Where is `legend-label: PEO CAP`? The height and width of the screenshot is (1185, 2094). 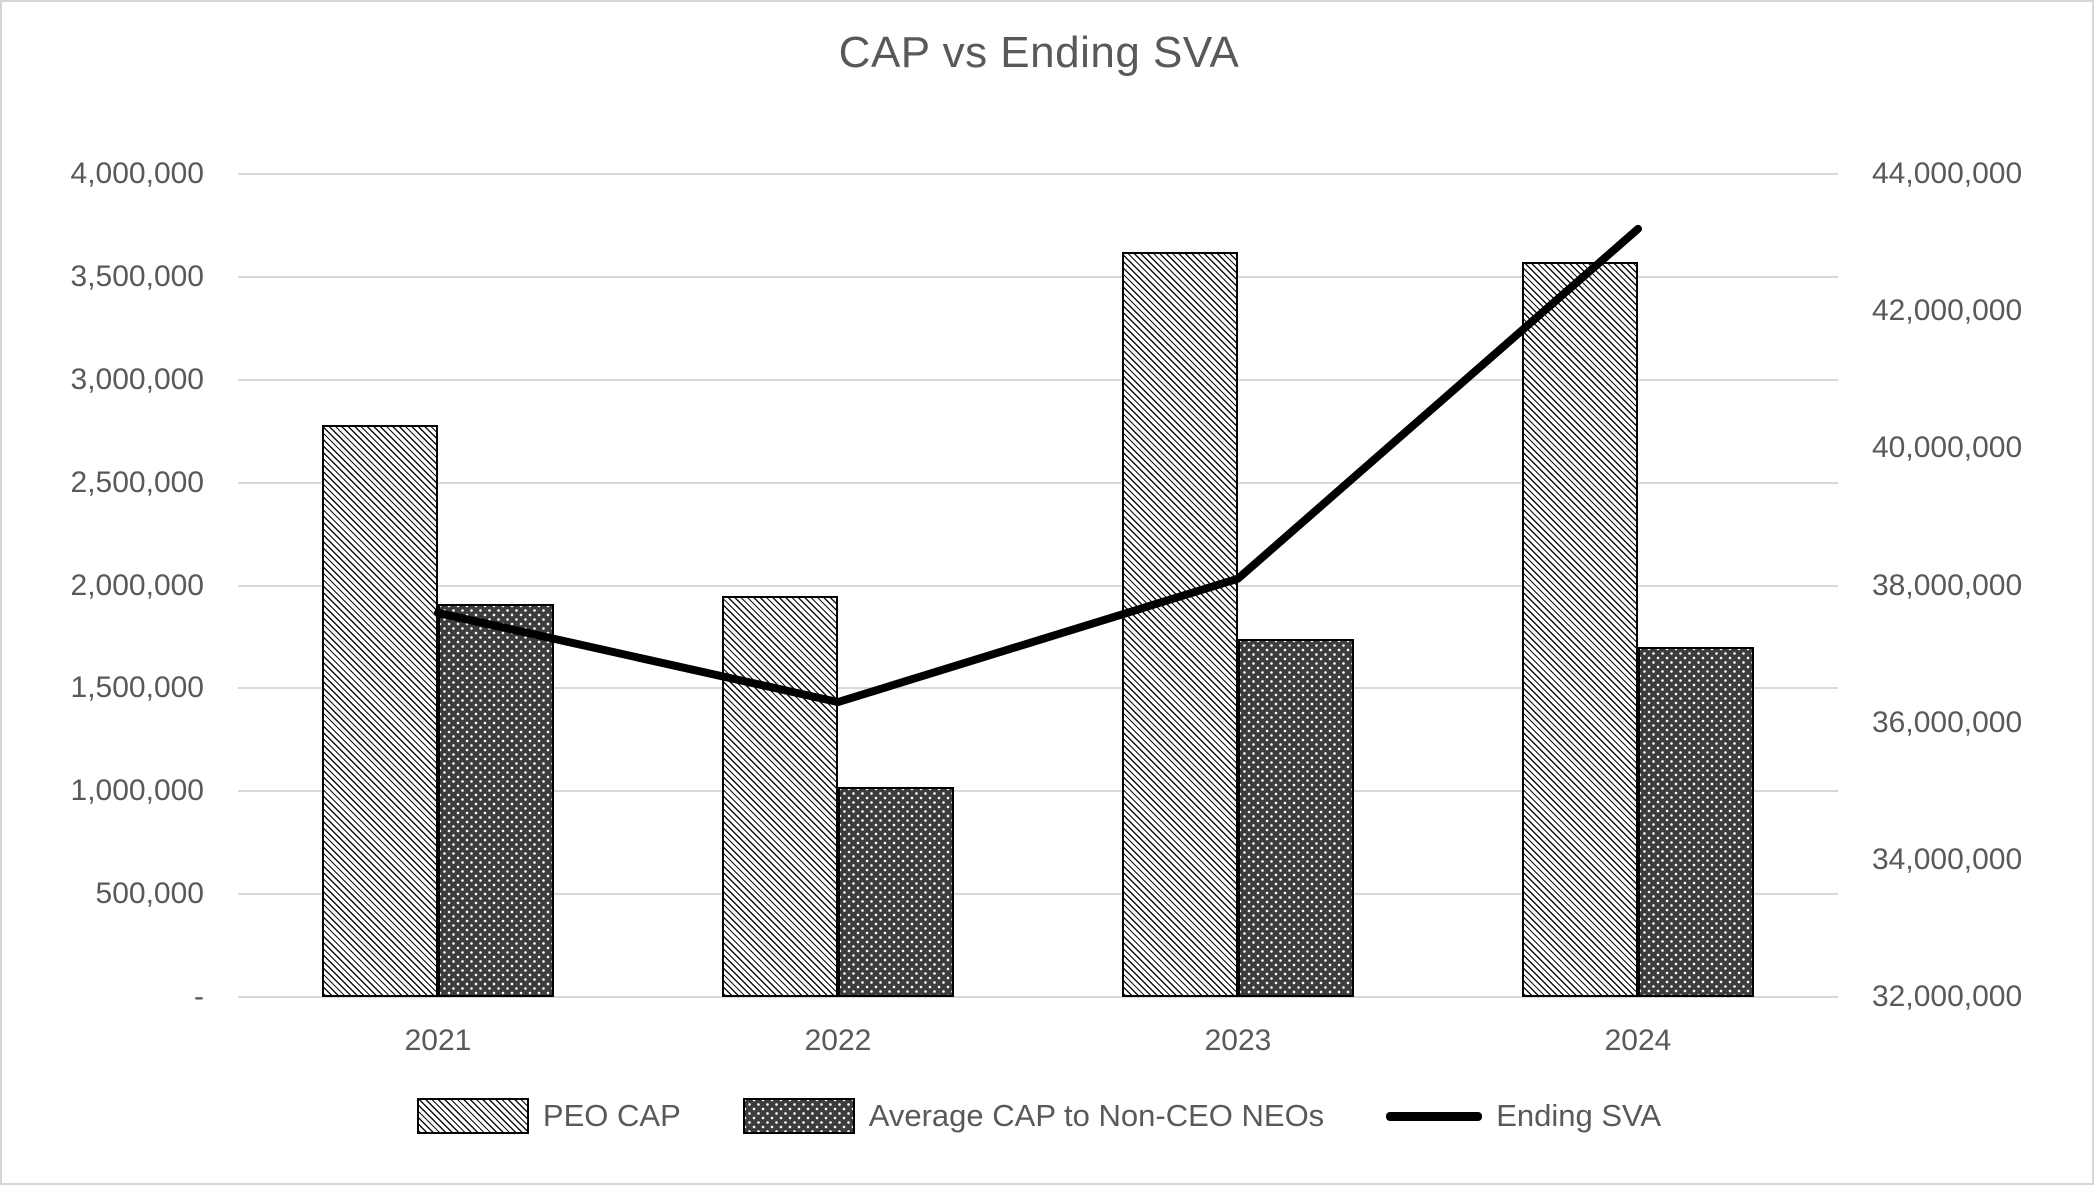 legend-label: PEO CAP is located at coordinates (611, 1115).